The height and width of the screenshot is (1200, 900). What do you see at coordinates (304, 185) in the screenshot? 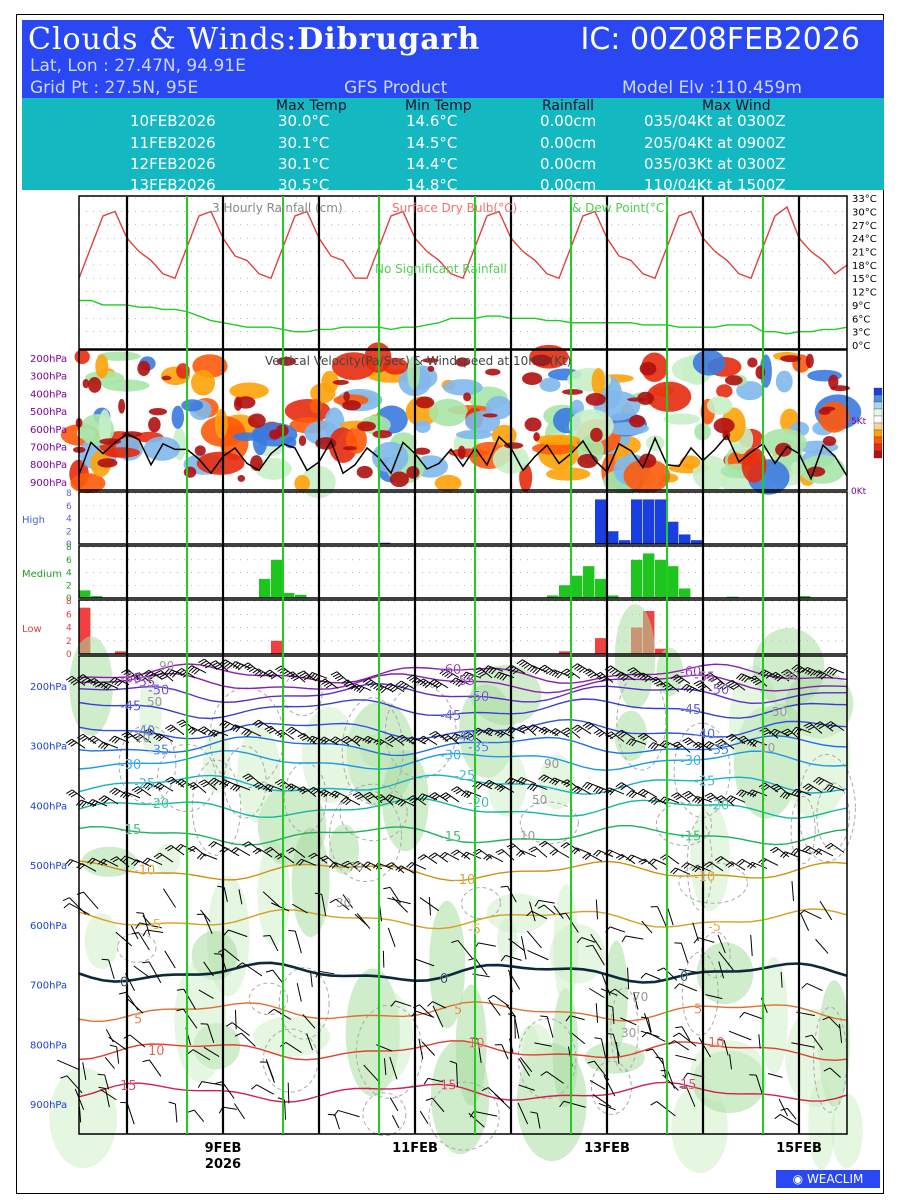
I see `row-max: 30.5°C` at bounding box center [304, 185].